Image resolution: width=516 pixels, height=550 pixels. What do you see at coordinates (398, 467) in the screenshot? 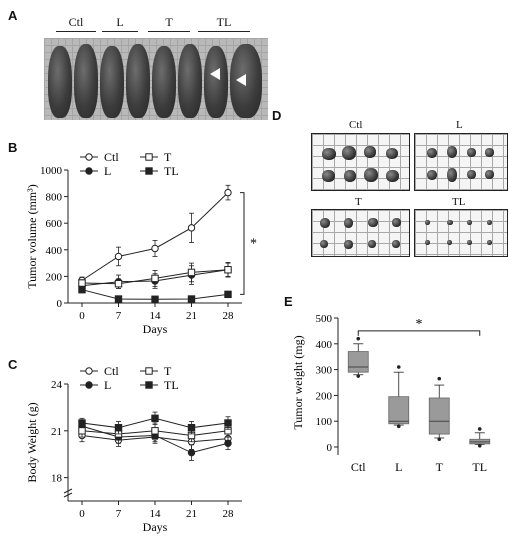
I see `x-tick-label: L` at bounding box center [398, 467].